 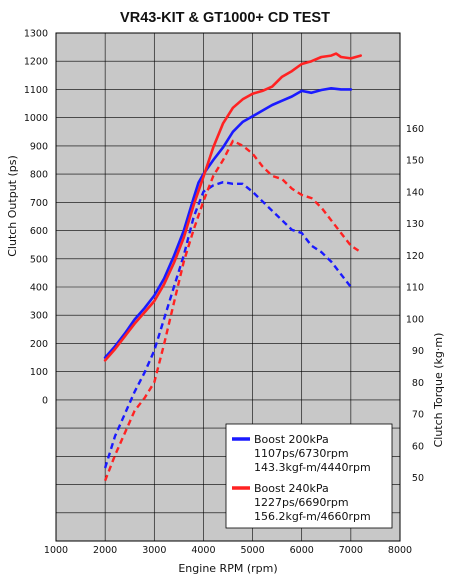 I want to click on y-left-tick-label: 900, so click(x=39, y=146).